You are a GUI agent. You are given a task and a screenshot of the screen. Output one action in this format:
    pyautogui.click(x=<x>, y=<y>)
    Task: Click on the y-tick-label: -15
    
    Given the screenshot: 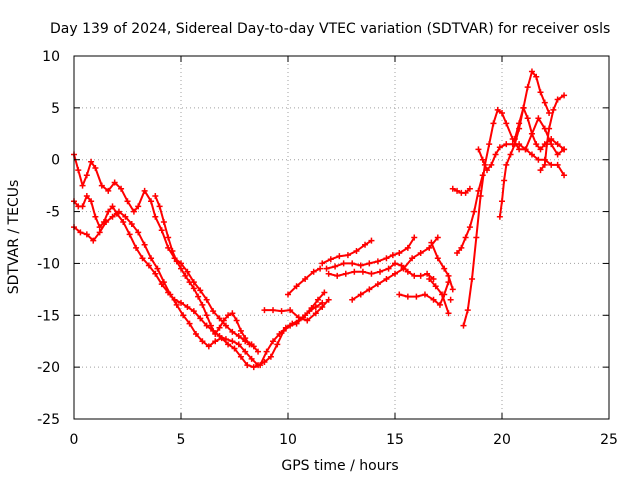 What is the action you would take?
    pyautogui.click(x=48, y=316)
    